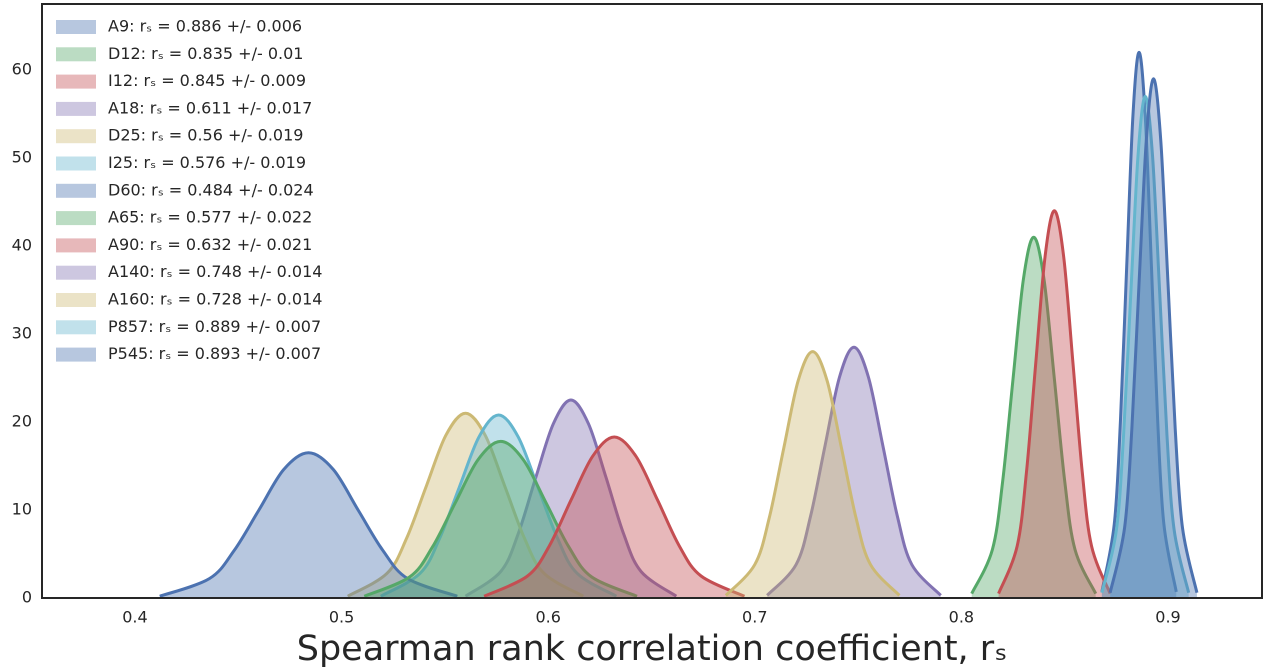 Image resolution: width=1267 pixels, height=672 pixels. What do you see at coordinates (341, 617) in the screenshot?
I see `x-tick-label: 0.5` at bounding box center [341, 617].